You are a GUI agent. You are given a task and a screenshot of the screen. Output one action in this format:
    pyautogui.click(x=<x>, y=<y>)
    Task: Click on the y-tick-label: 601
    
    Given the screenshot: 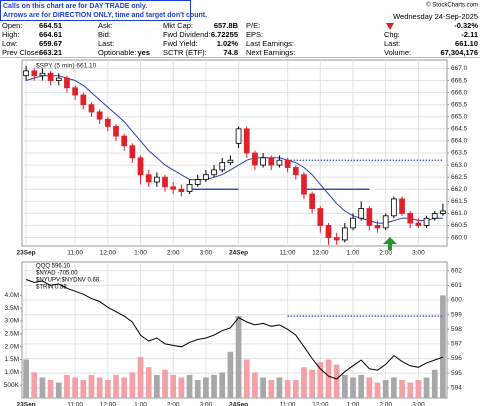 What is the action you would take?
    pyautogui.click(x=456, y=285)
    